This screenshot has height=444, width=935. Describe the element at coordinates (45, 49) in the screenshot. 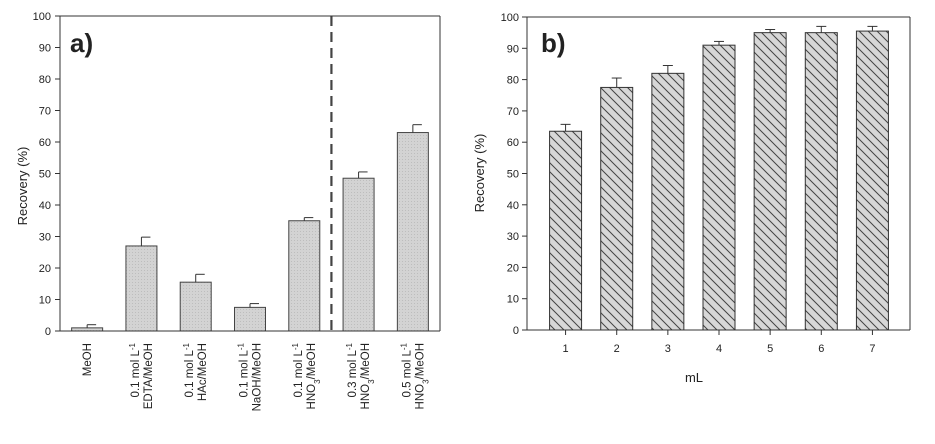

I see `y-tick-label-a: 90` at that location.